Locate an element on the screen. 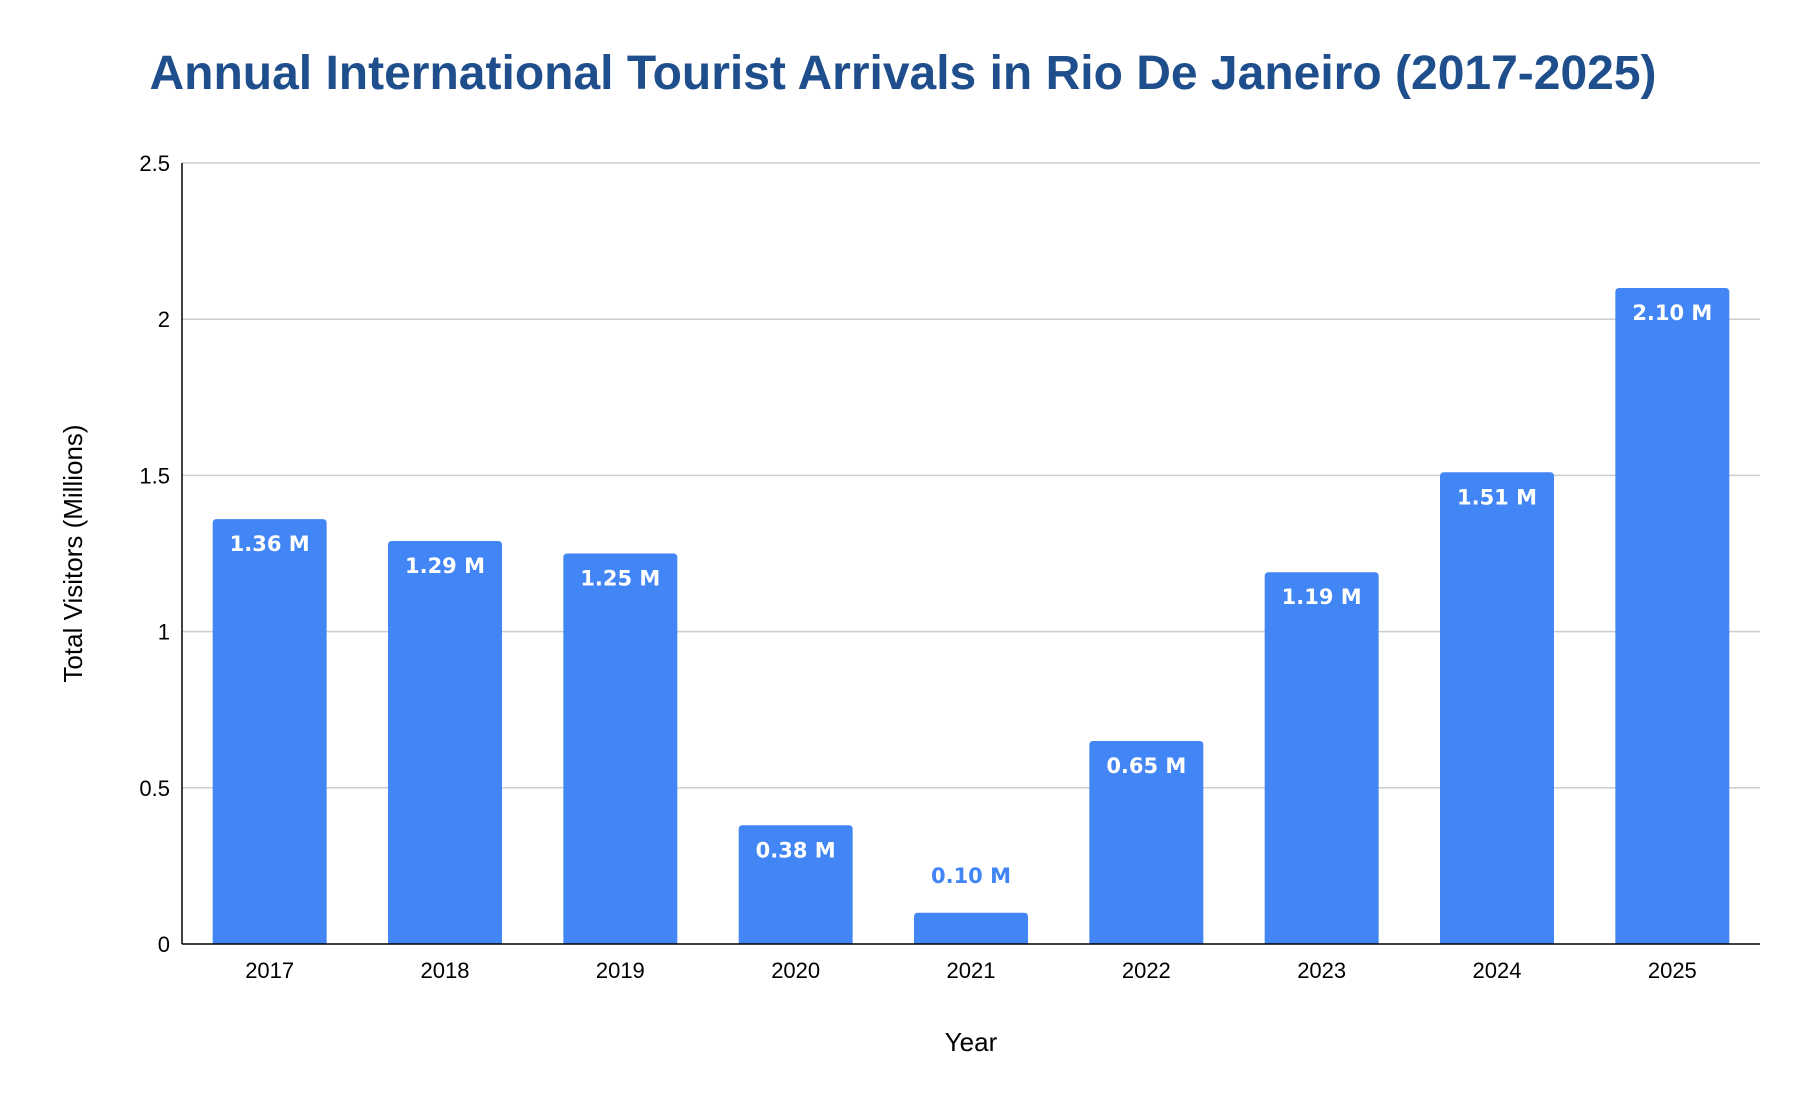  x-tick-label: 2024 is located at coordinates (1497, 970).